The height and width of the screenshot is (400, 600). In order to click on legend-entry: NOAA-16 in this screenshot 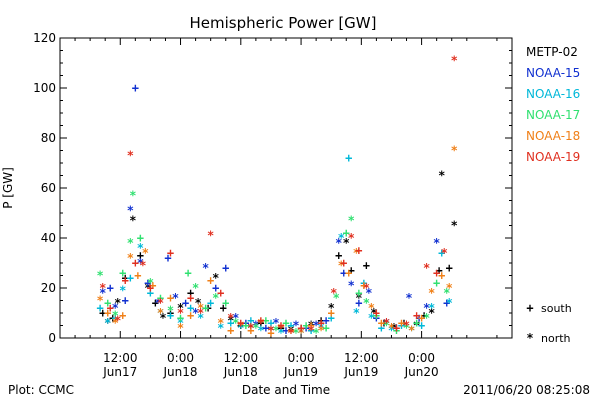, I will do `click(553, 94)`.